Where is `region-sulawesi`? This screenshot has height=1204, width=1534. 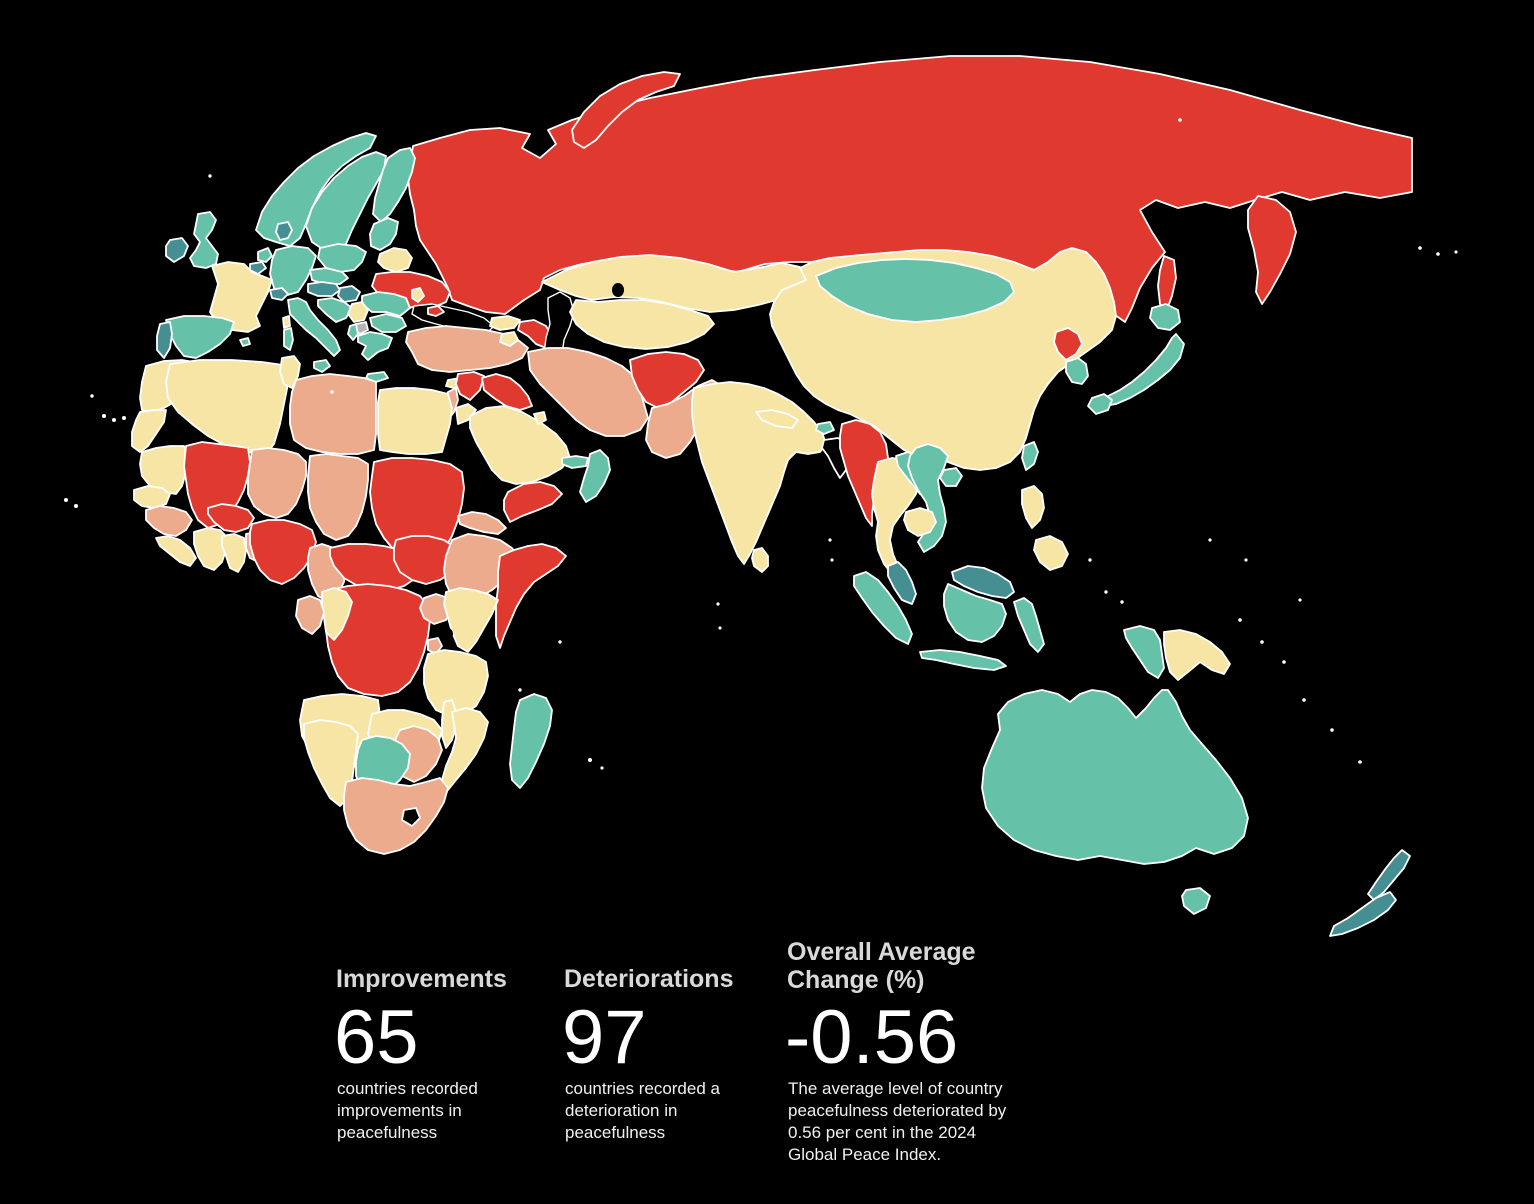 region-sulawesi is located at coordinates (1029, 625).